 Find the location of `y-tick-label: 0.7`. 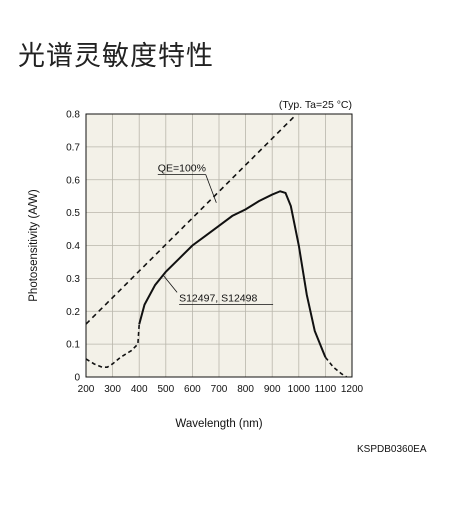

y-tick-label: 0.7 is located at coordinates (73, 147).